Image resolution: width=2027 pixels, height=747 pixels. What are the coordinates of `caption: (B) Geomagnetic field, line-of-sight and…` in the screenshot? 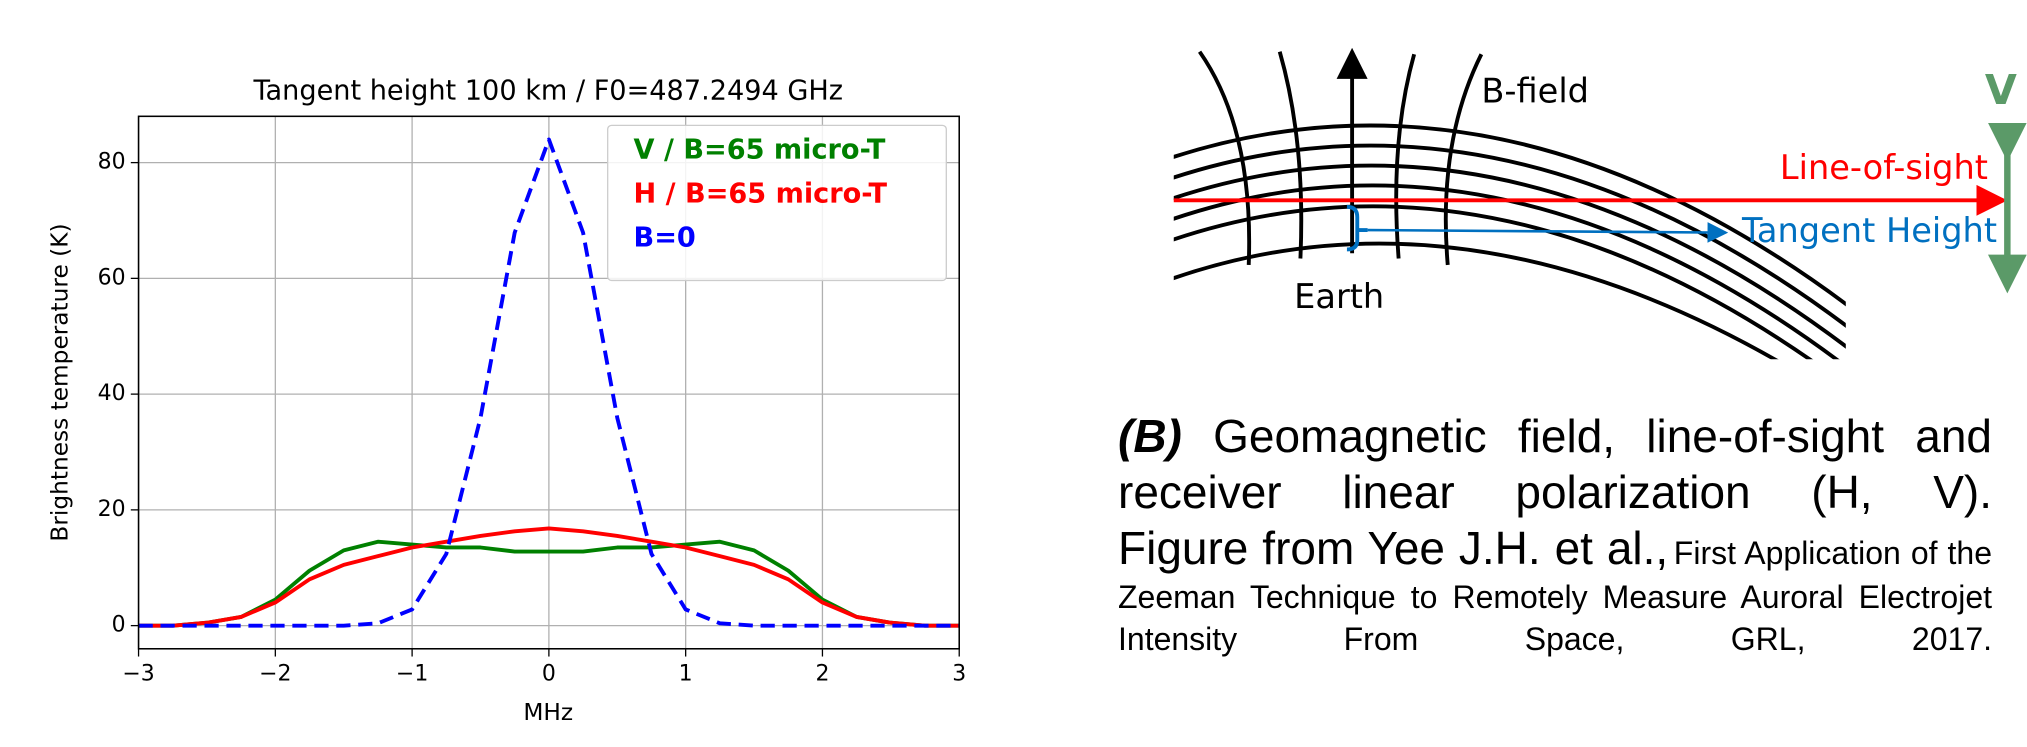 It's located at (1555, 534).